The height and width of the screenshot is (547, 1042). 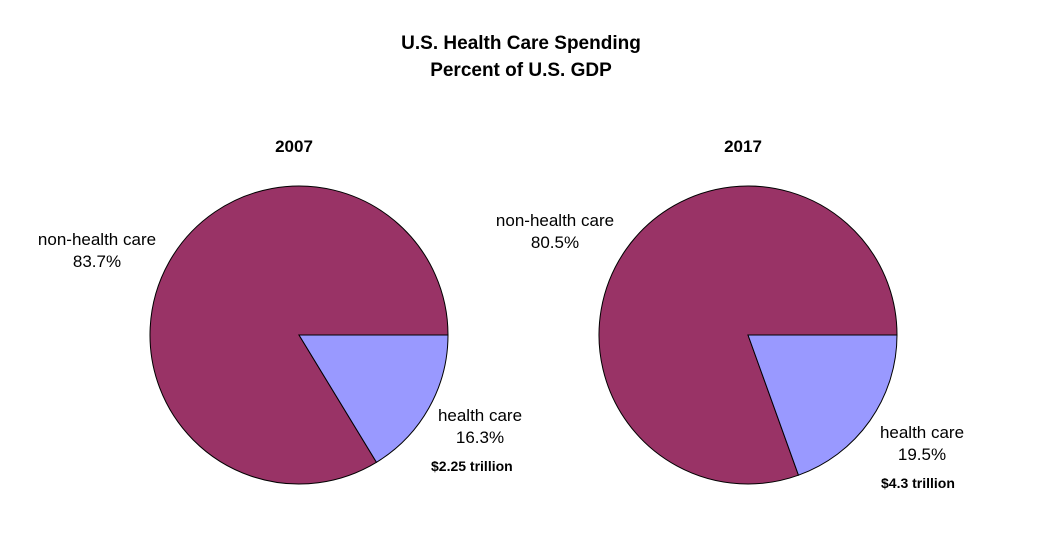 I want to click on chart-subtitle: Percent of U.S. GDP, so click(x=521, y=70).